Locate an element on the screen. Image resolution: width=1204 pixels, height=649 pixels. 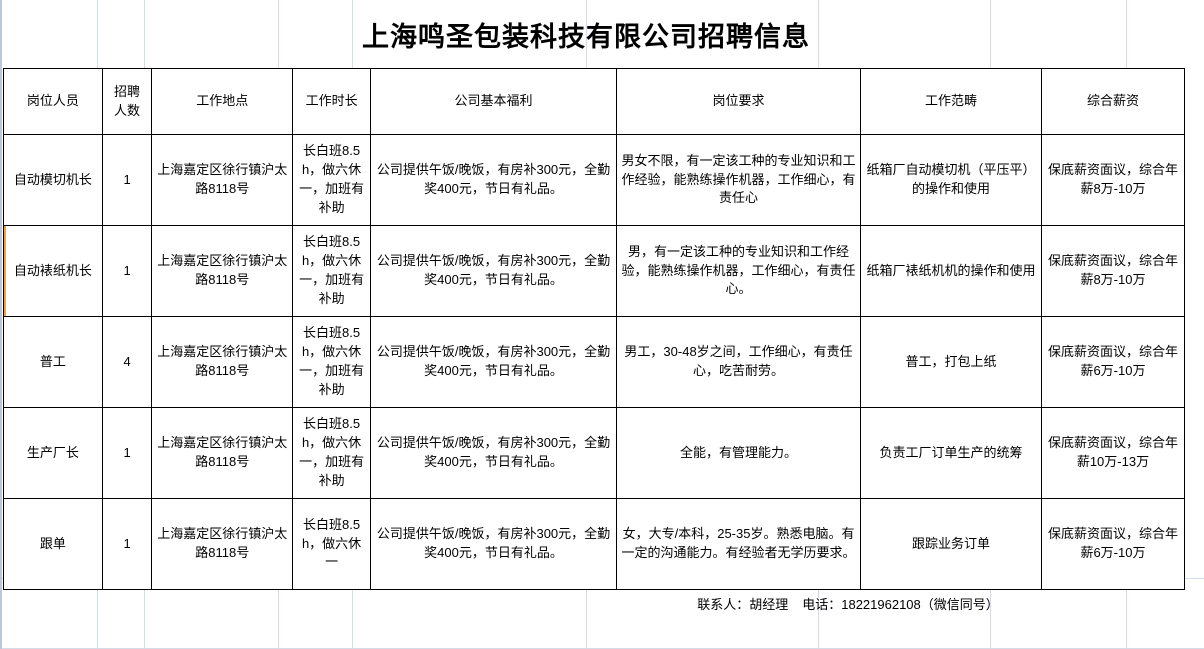
cell-requirements: 女，大专/本科，25-35岁。熟悉电脑。有一定的沟通能力。有经验者无学历要求。 is located at coordinates (739, 544).